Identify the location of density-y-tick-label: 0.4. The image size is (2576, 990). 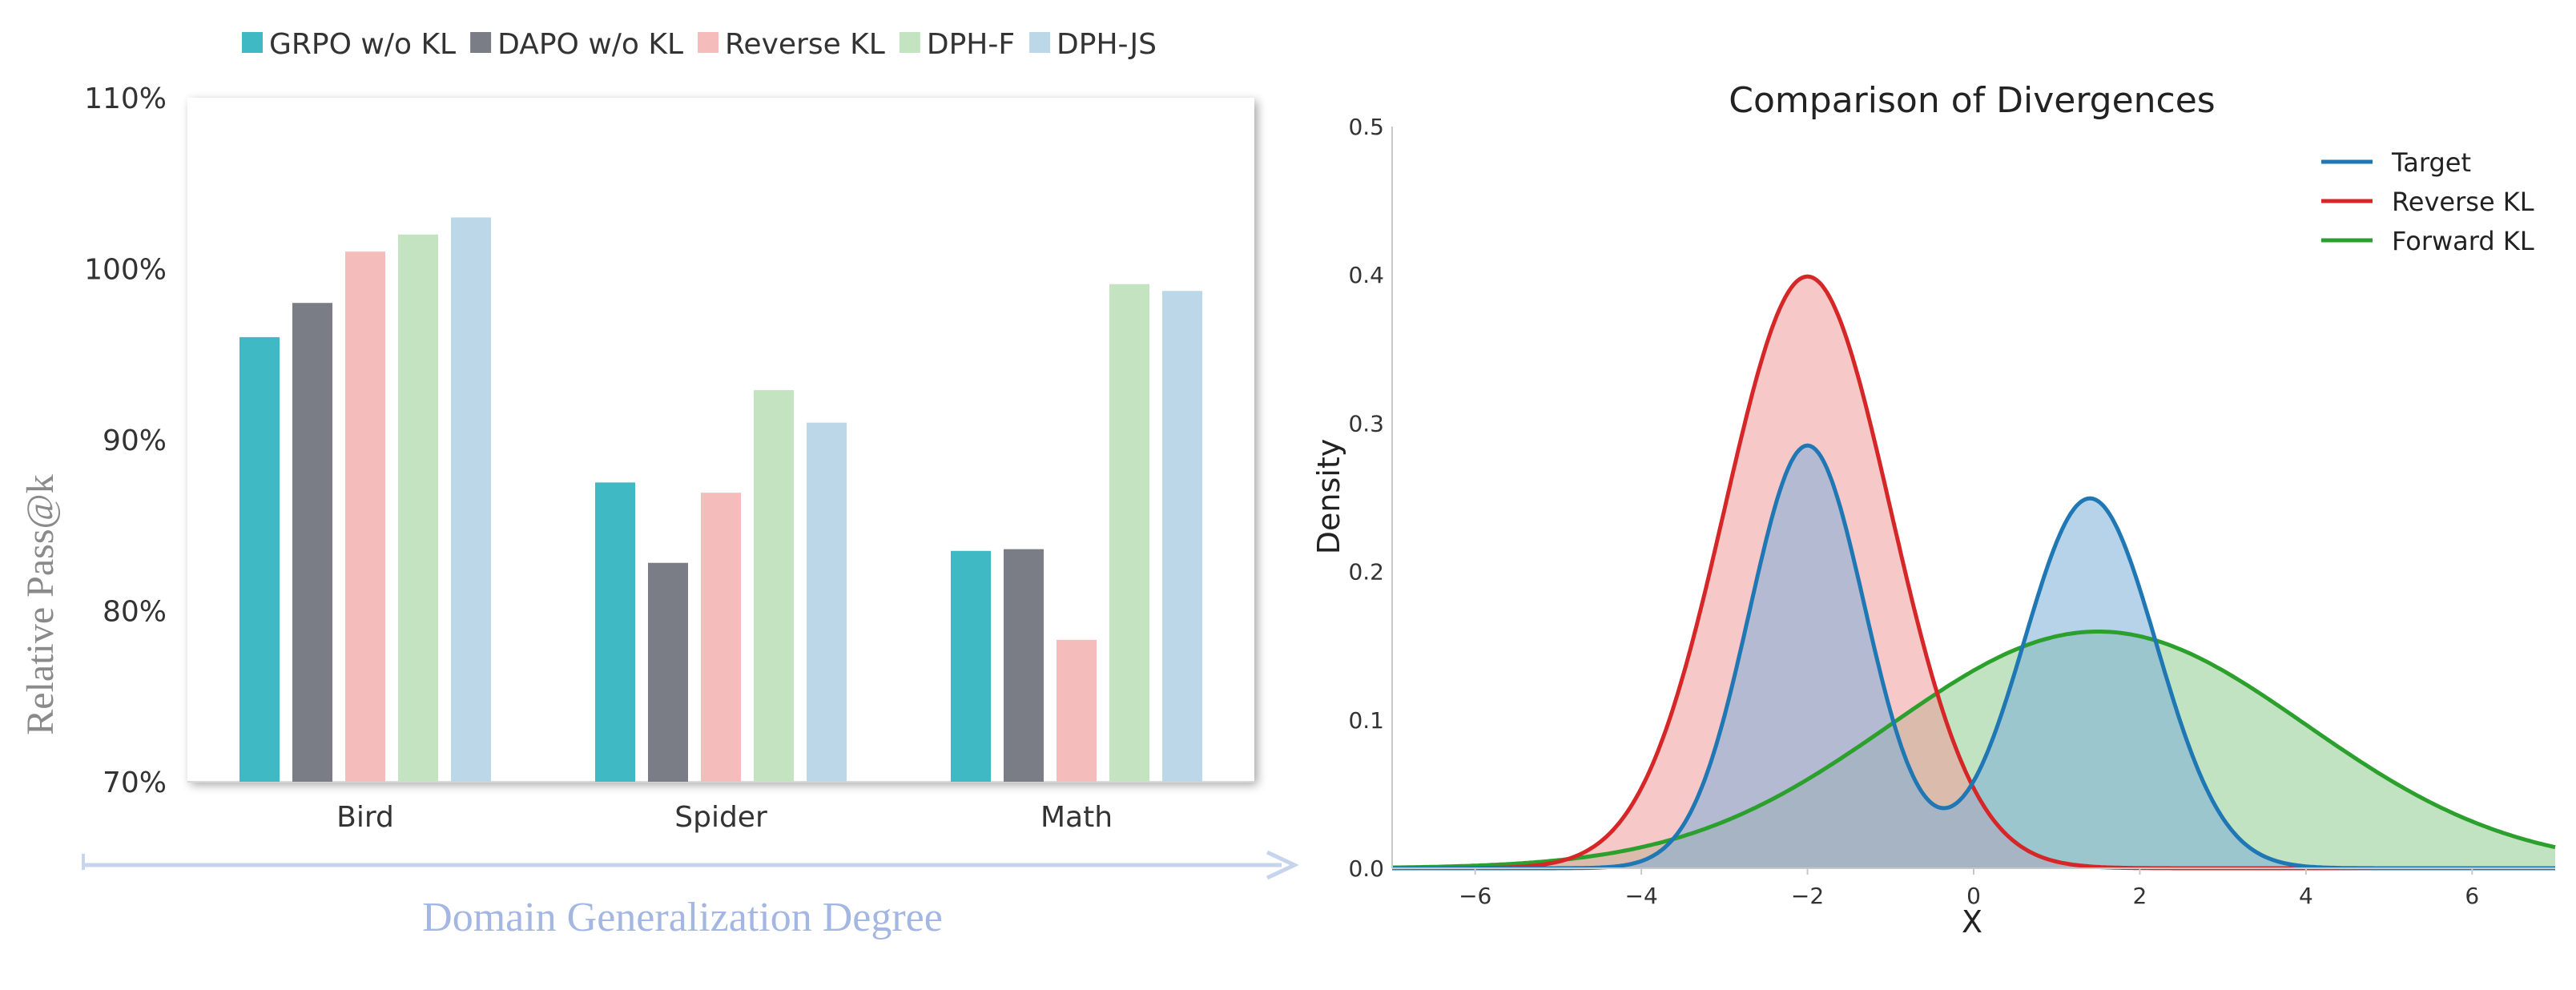
(1366, 275).